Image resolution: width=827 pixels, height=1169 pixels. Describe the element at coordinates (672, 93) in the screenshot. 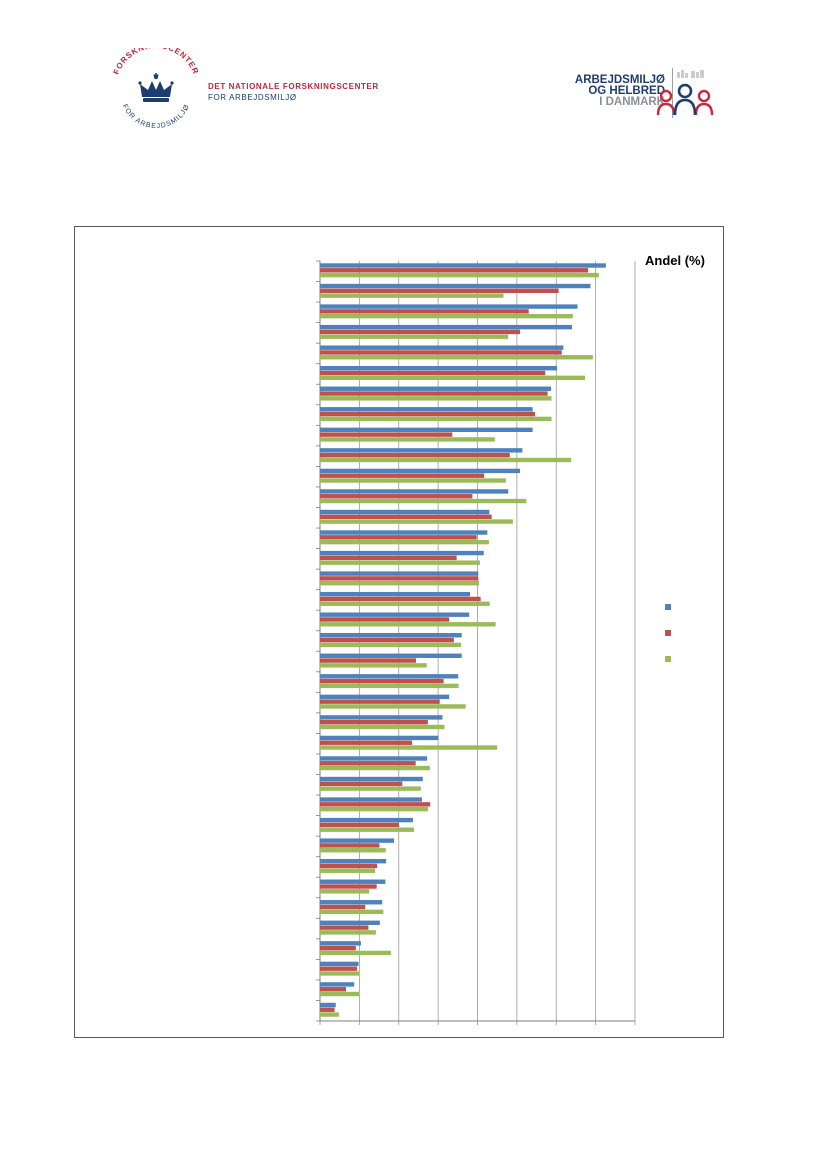

I see `brand-divider` at that location.